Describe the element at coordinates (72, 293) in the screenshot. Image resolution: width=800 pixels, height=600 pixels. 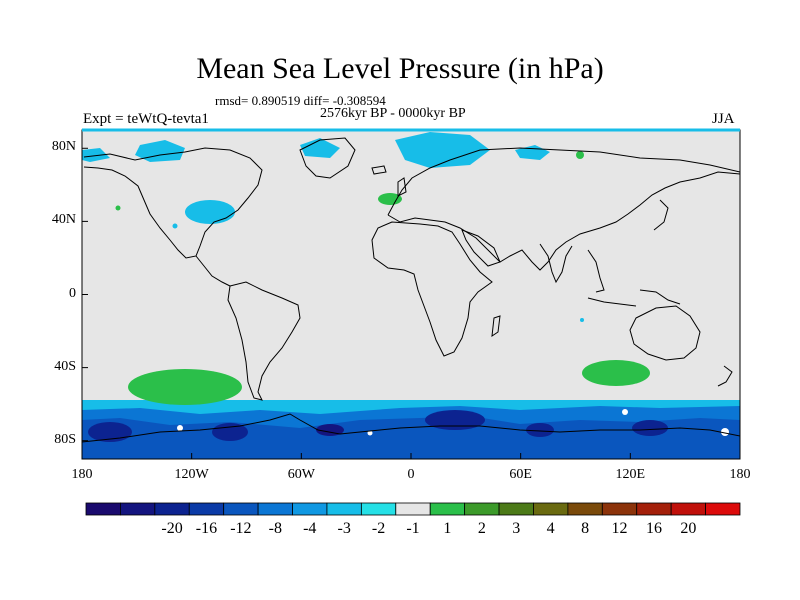
I see `y-tick-label: 0` at that location.